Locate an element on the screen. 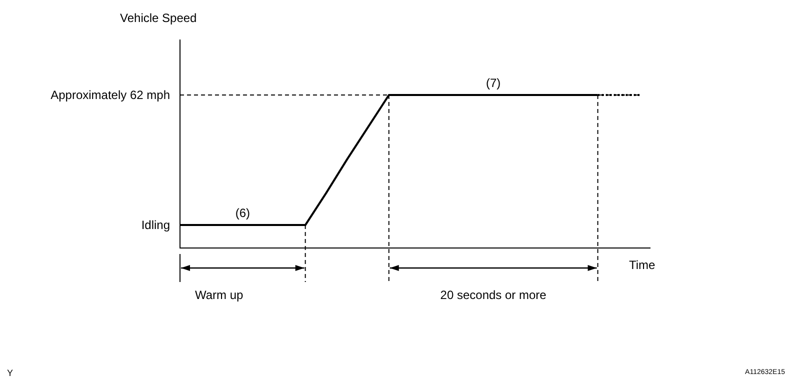  text: (7) is located at coordinates (493, 83).